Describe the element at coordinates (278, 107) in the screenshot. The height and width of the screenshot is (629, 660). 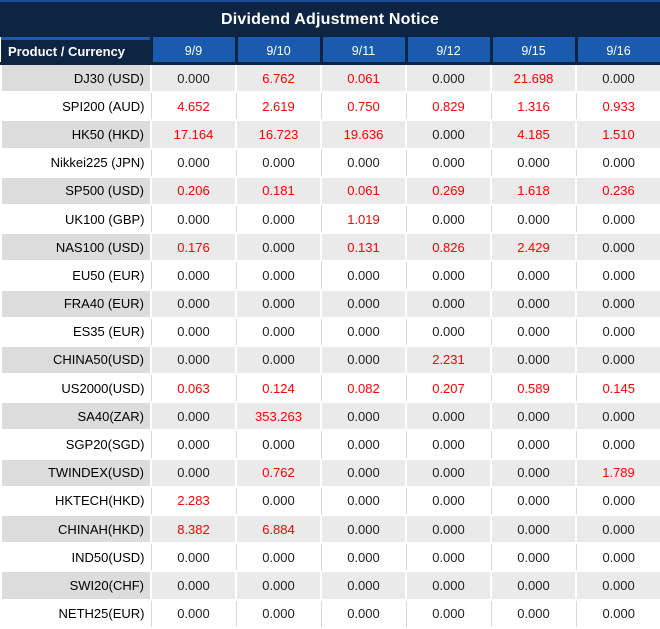
I see `value-cell: 2.619` at that location.